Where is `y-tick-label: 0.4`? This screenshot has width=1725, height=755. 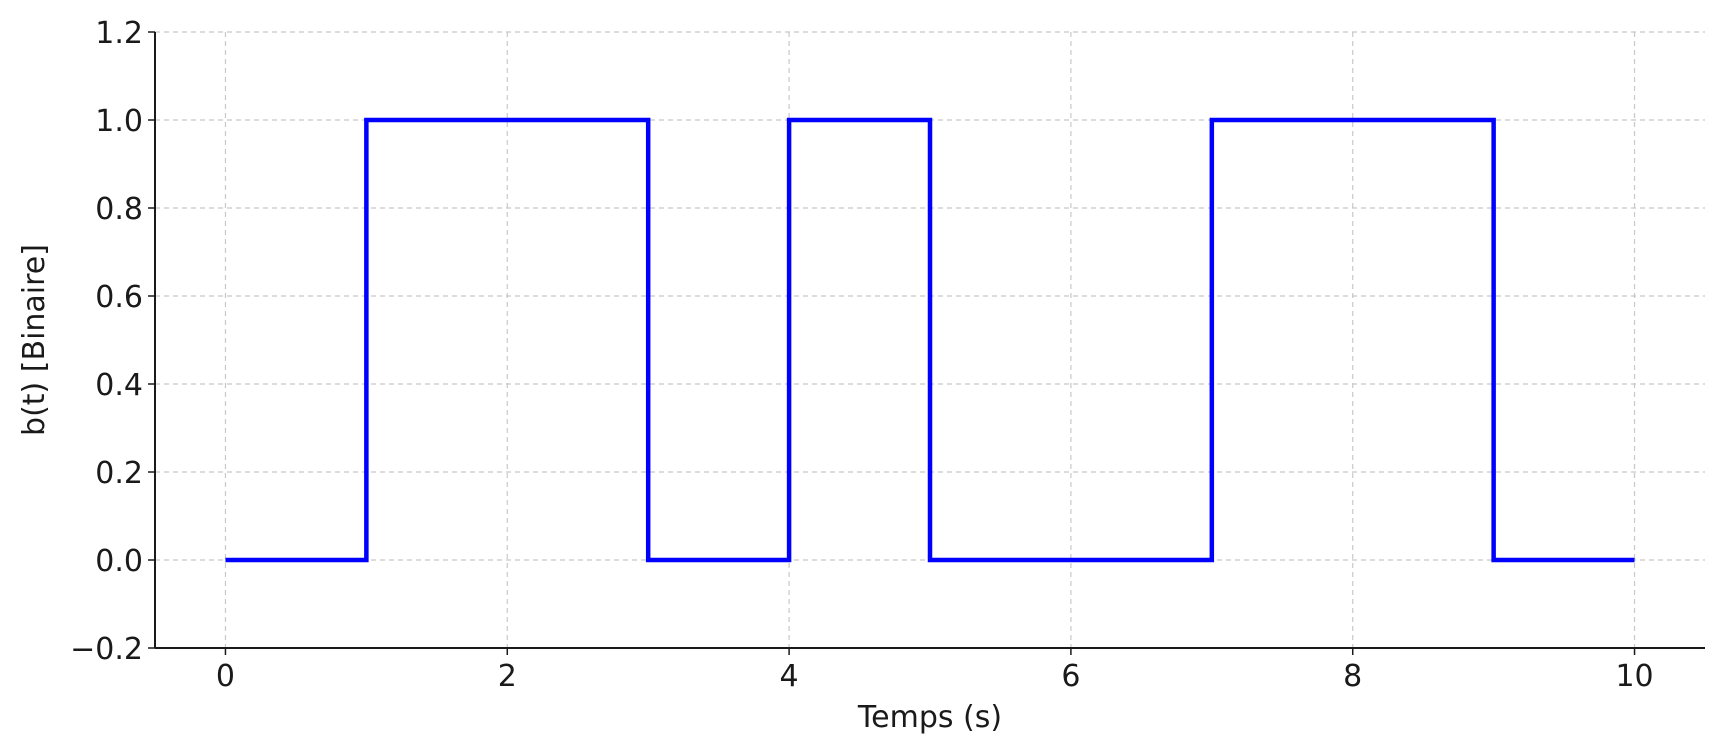 y-tick-label: 0.4 is located at coordinates (119, 385).